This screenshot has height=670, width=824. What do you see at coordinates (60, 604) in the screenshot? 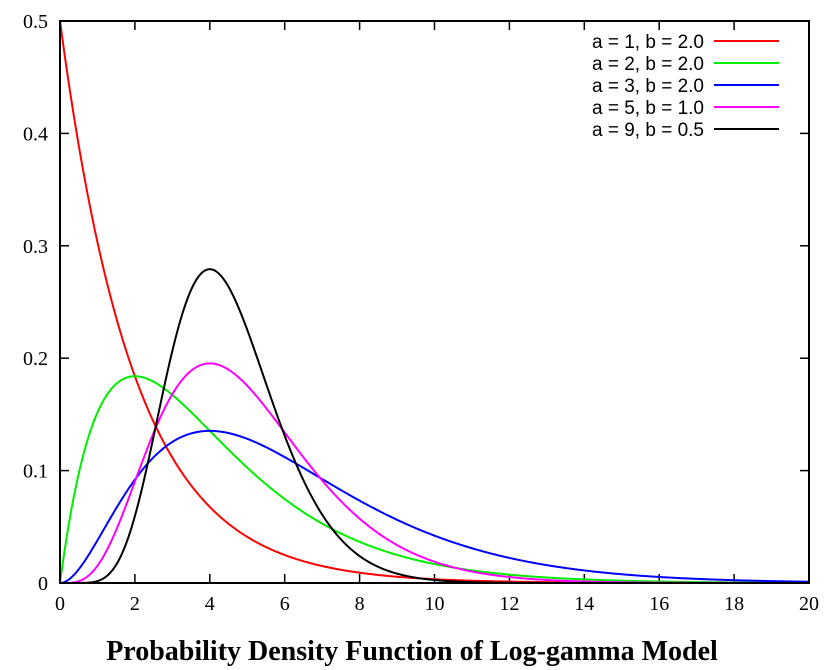
I see `x-tick-label: 0` at bounding box center [60, 604].